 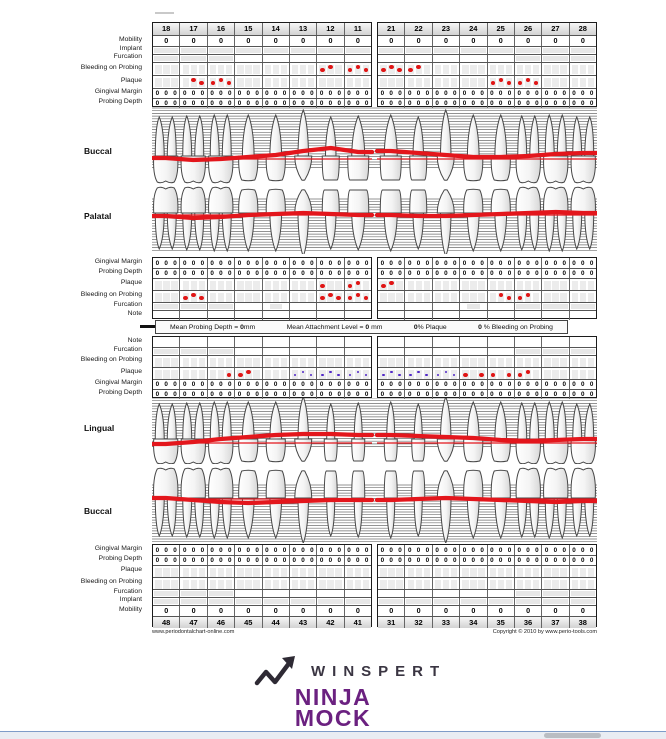 What do you see at coordinates (474, 41) in the screenshot?
I see `mobility-cell-24: 0` at bounding box center [474, 41].